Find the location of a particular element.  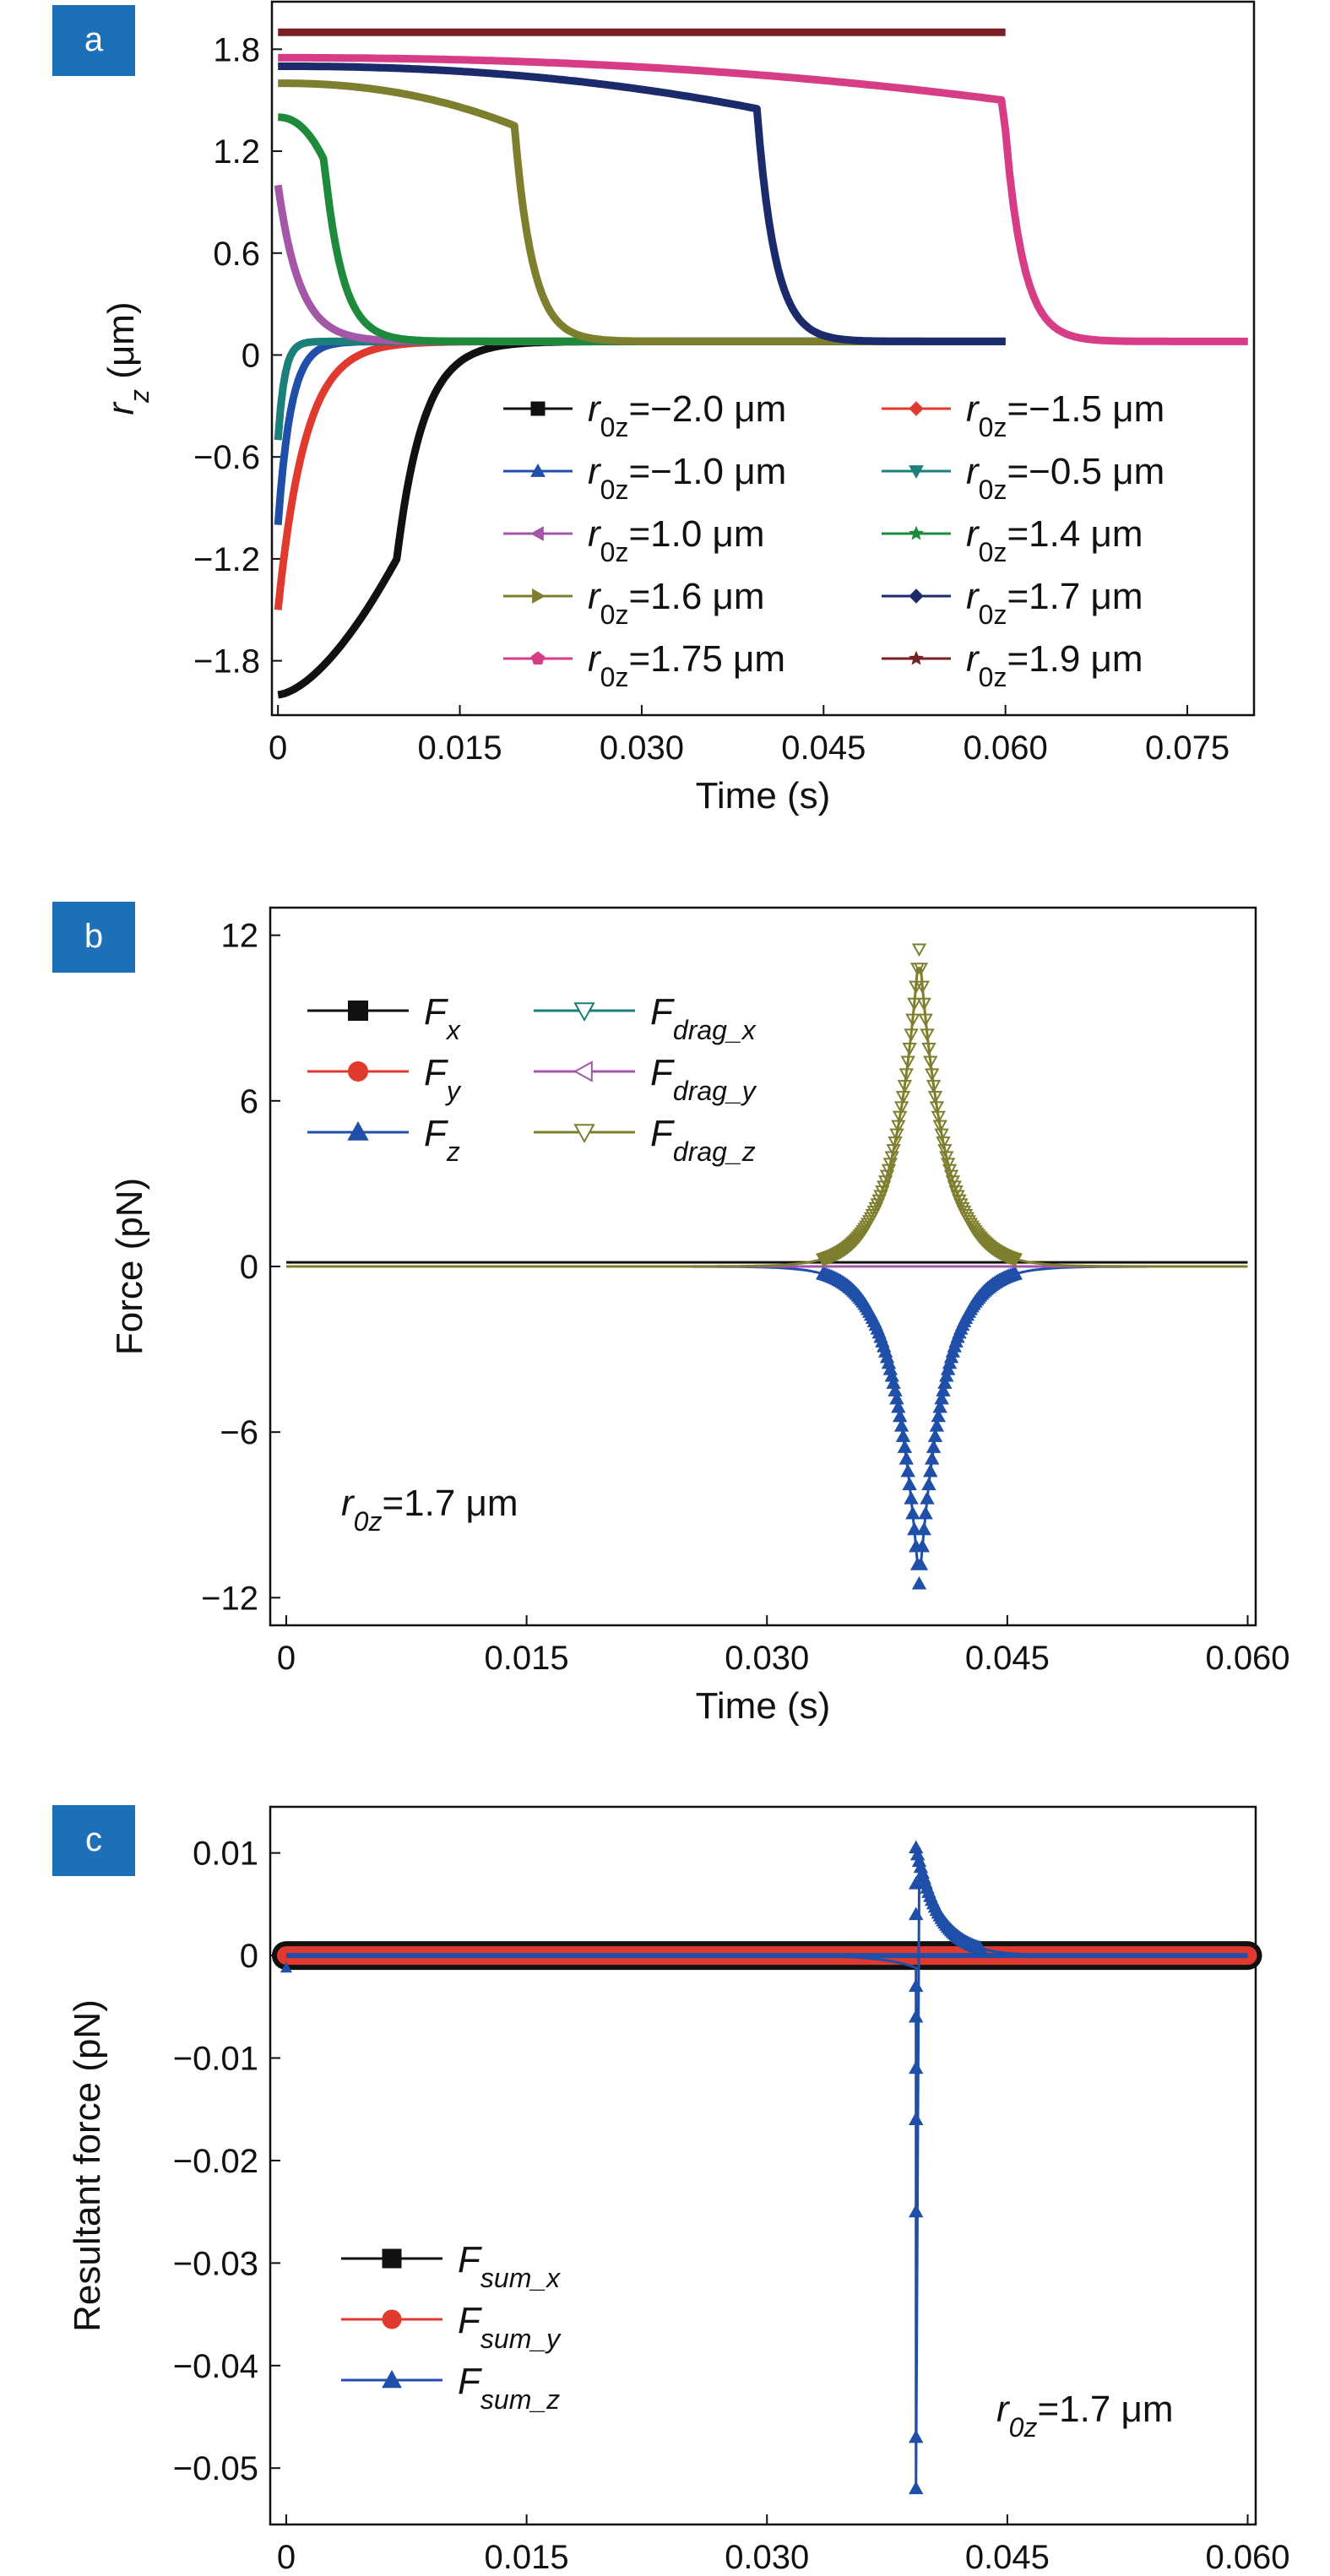

panel-a-x-tick-label: 0.030 is located at coordinates (642, 748).